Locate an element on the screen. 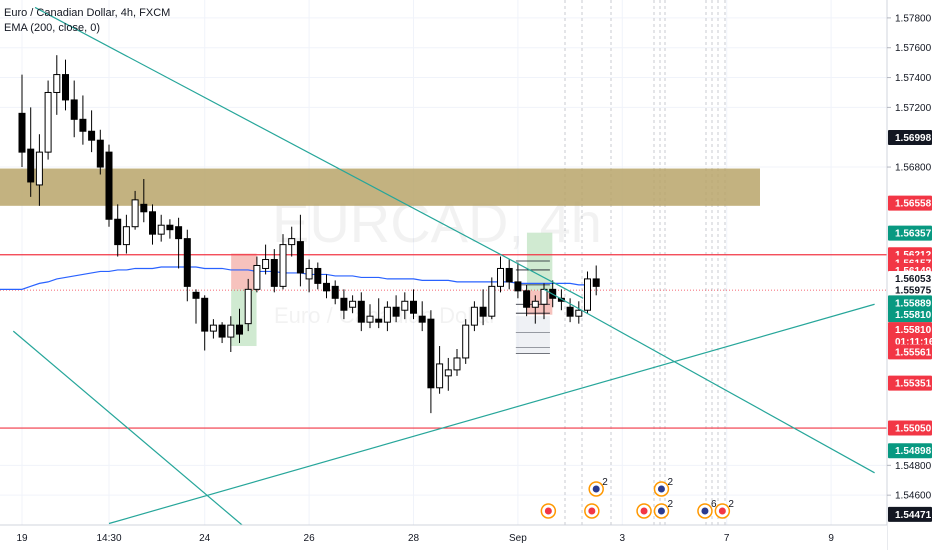 The image size is (932, 550). supply-demand-zone is located at coordinates (380, 187).